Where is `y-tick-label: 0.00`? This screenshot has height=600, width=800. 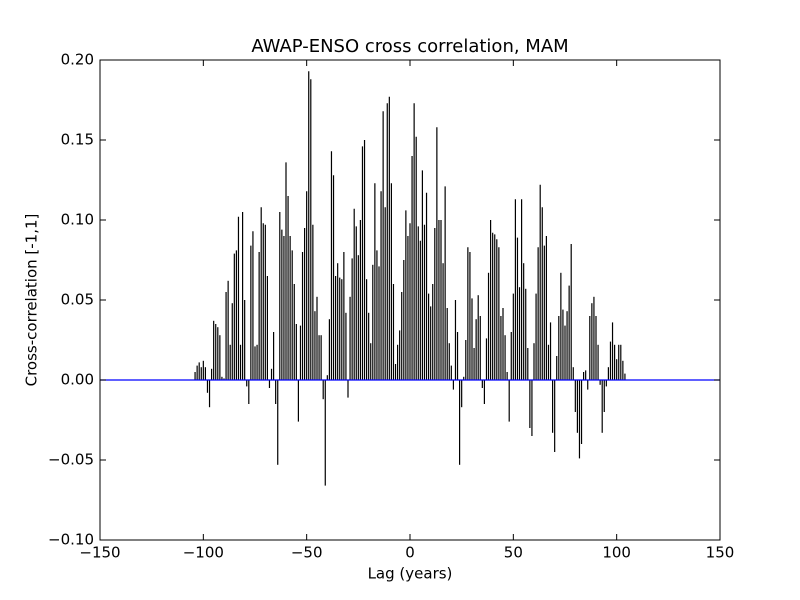 y-tick-label: 0.00 is located at coordinates (77, 380).